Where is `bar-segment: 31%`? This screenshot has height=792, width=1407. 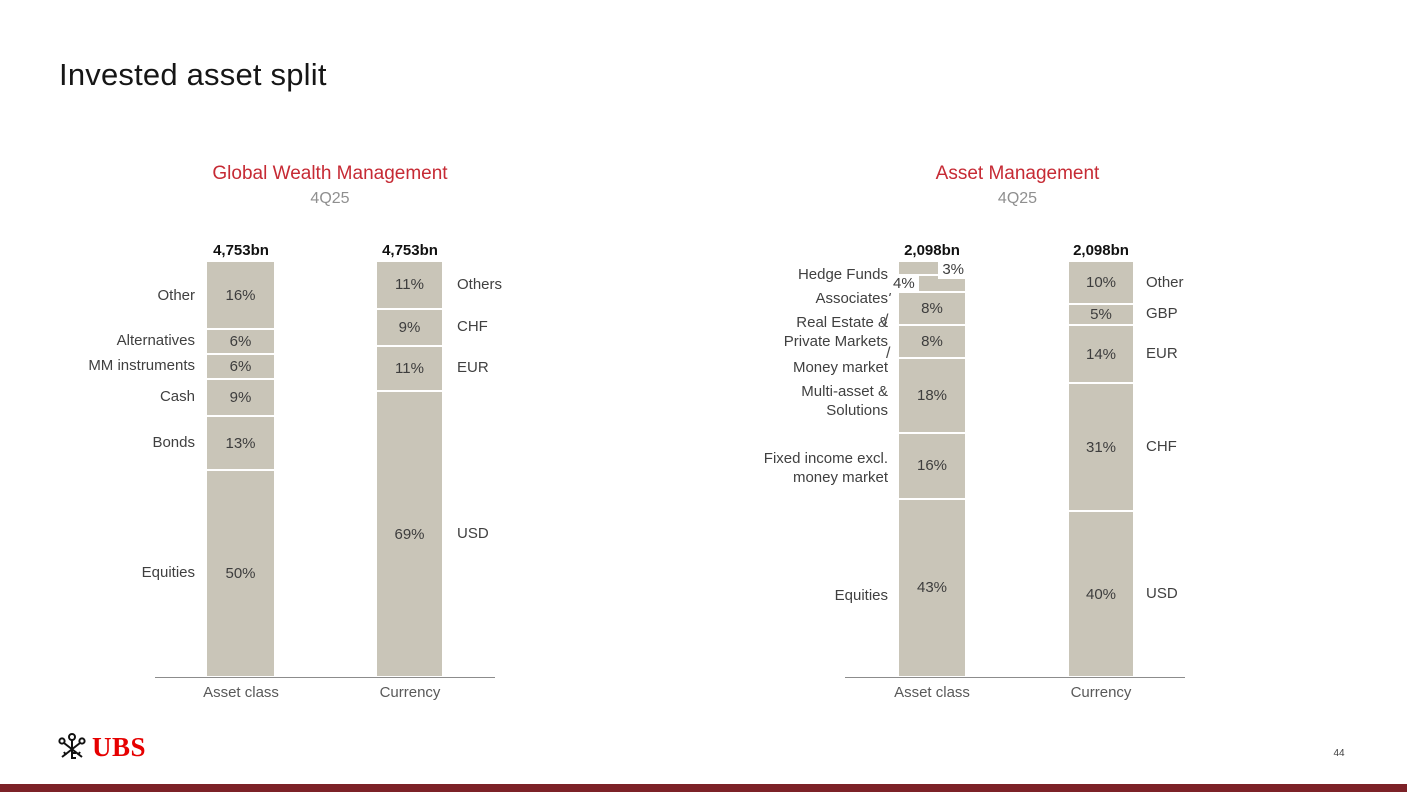
bar-segment: 31% is located at coordinates (1101, 446).